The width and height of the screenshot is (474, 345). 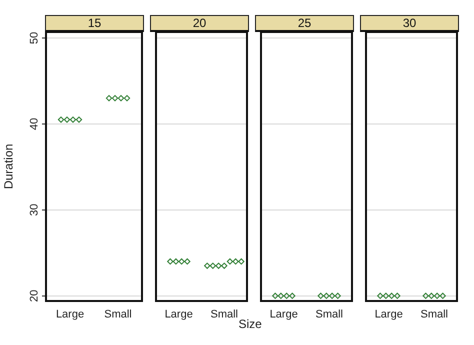 I want to click on chart-title: 15, so click(x=94, y=23).